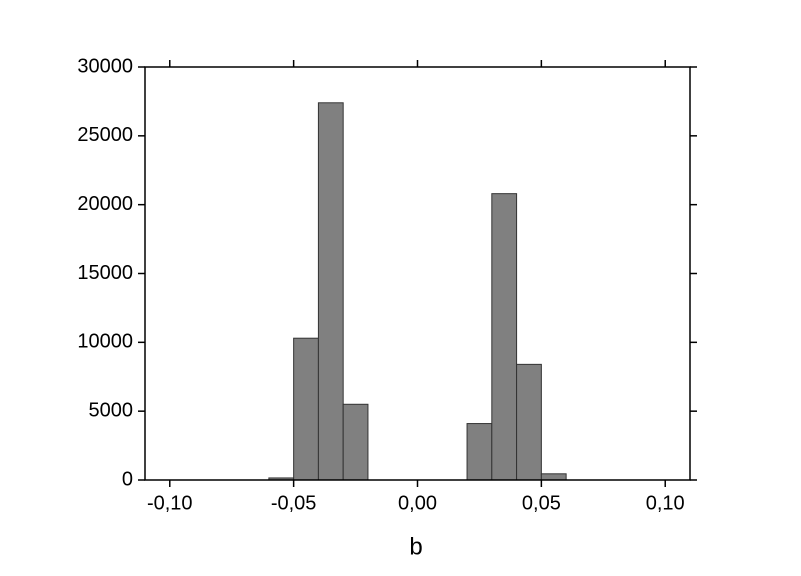 The image size is (801, 576). I want to click on x-tick-label: 0,10, so click(665, 503).